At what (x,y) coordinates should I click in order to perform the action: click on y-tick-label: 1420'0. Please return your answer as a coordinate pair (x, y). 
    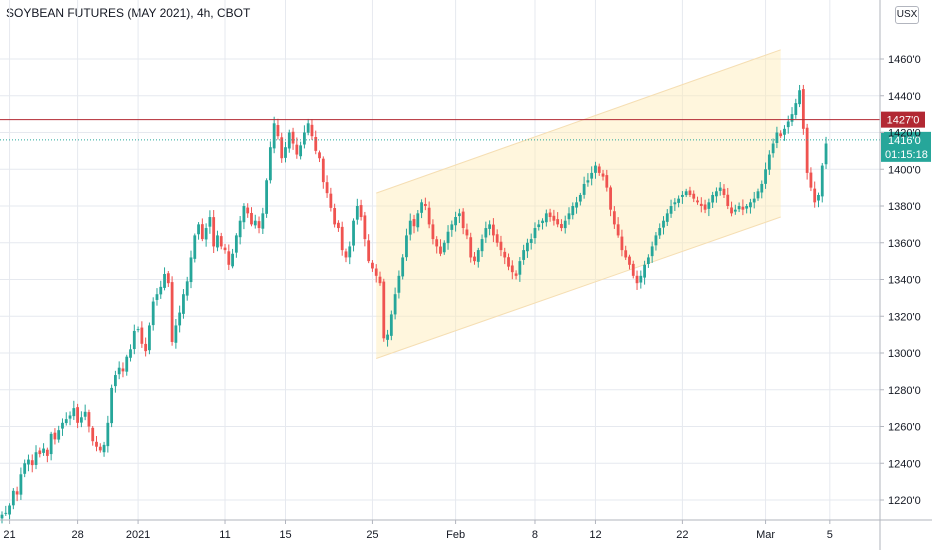
    Looking at the image, I should click on (904, 134).